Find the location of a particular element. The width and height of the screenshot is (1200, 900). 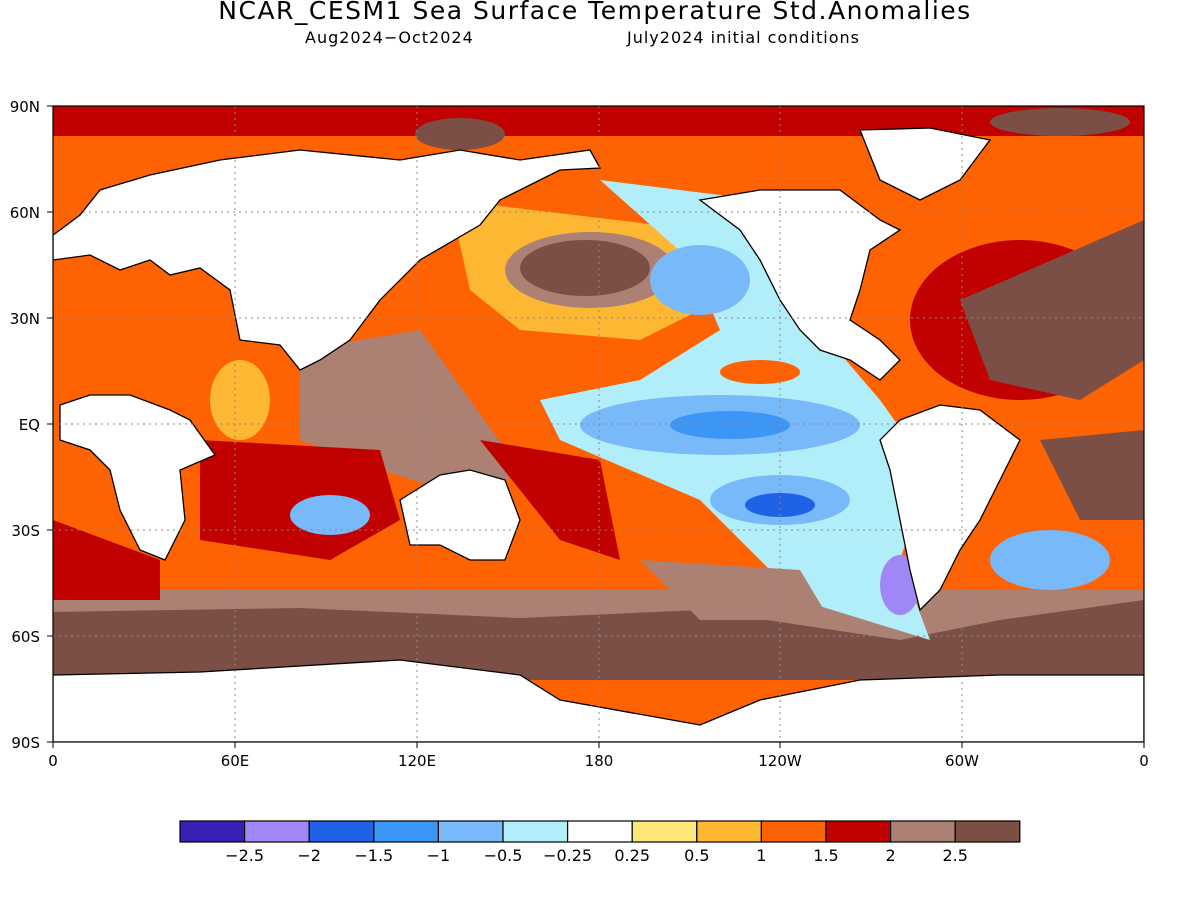

colorbar-label: 1.5 is located at coordinates (825, 855).